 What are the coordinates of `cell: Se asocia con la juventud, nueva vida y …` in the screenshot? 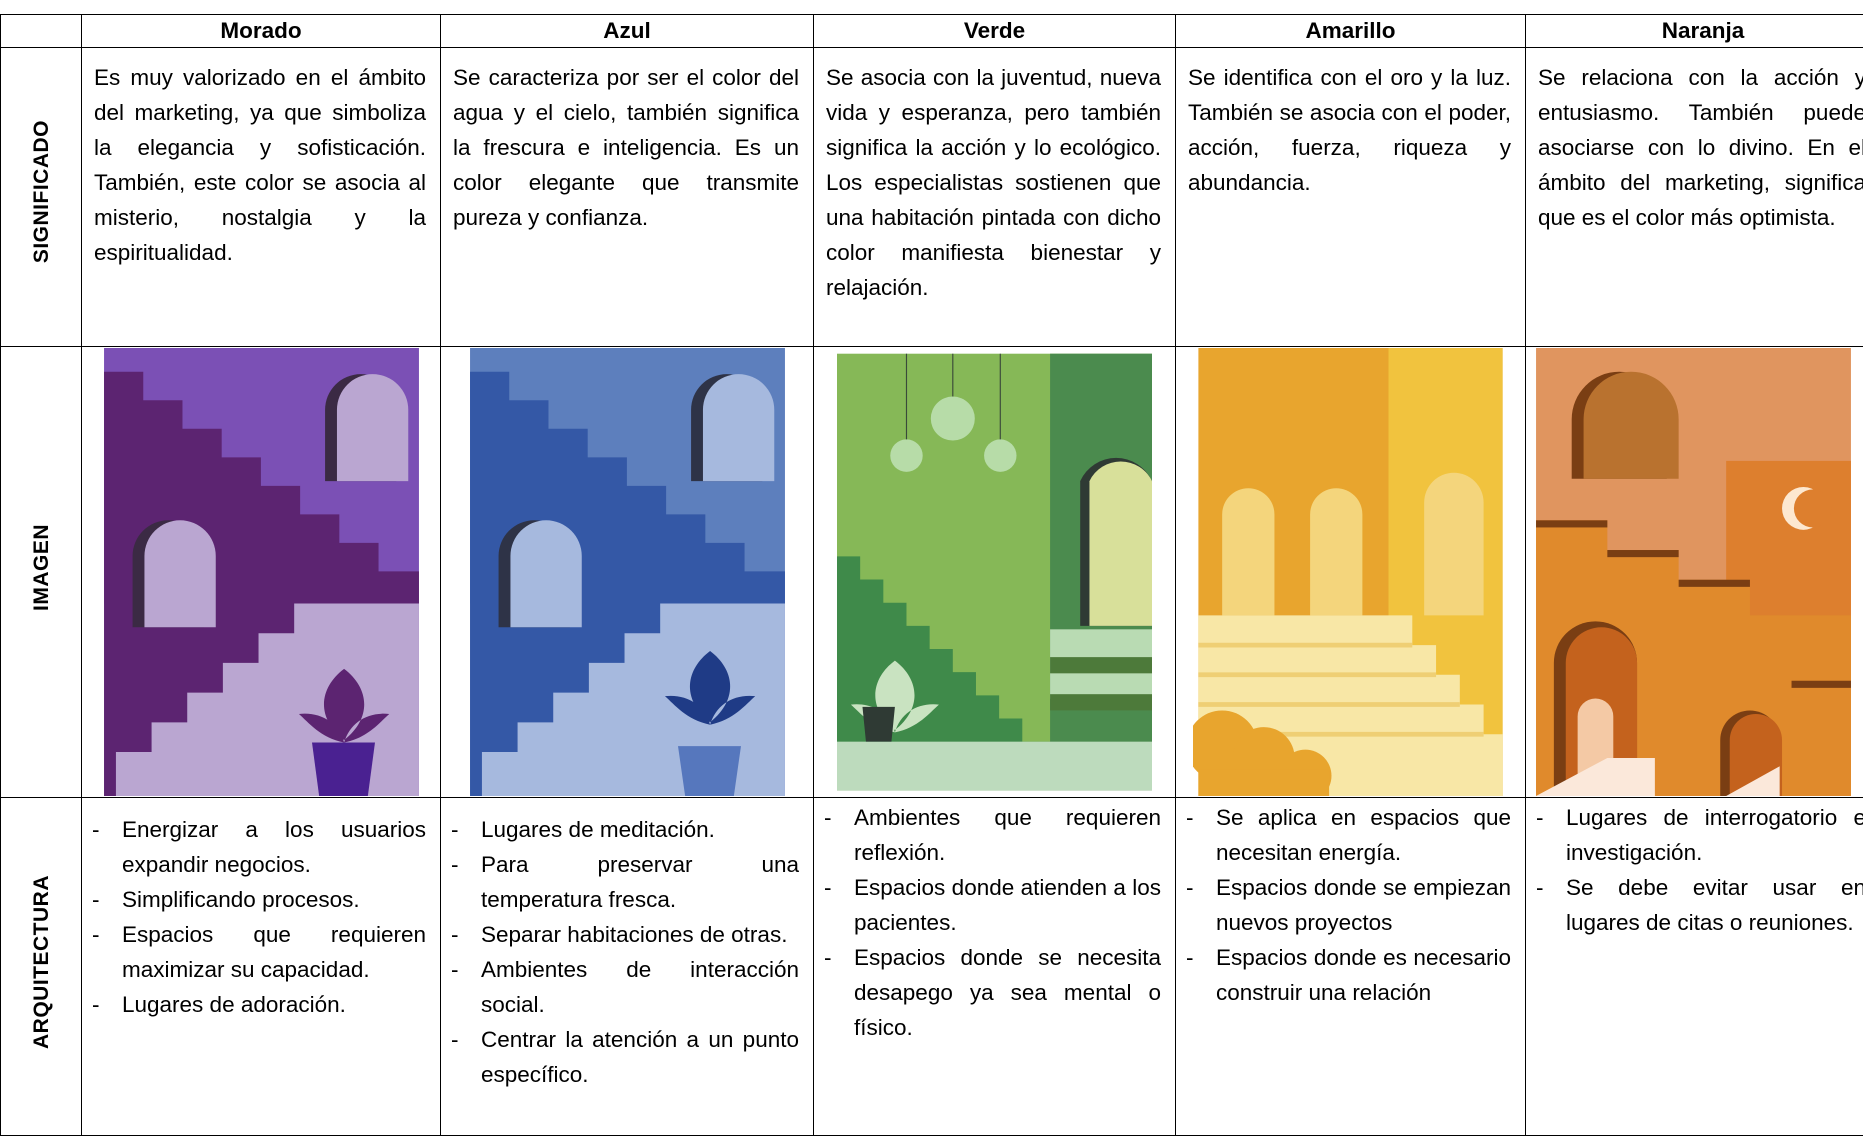 It's located at (994, 197).